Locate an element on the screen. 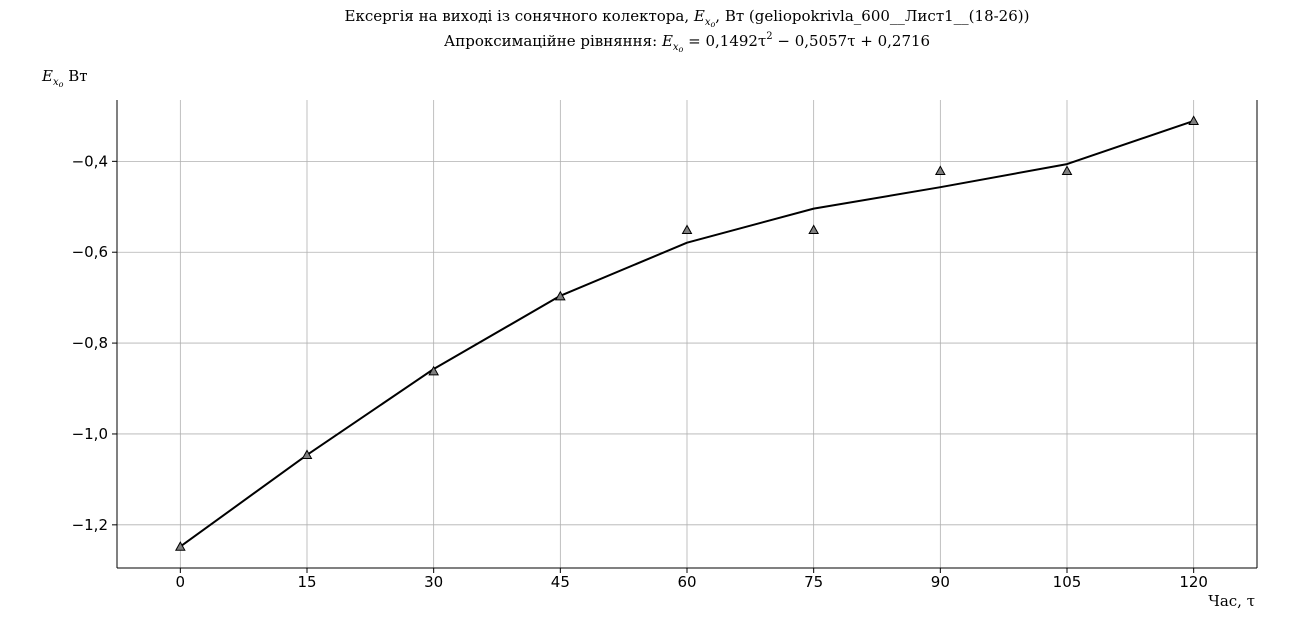 Image resolution: width=1296 pixels, height=624 pixels. y-tick-label: −0,6 is located at coordinates (90, 252).